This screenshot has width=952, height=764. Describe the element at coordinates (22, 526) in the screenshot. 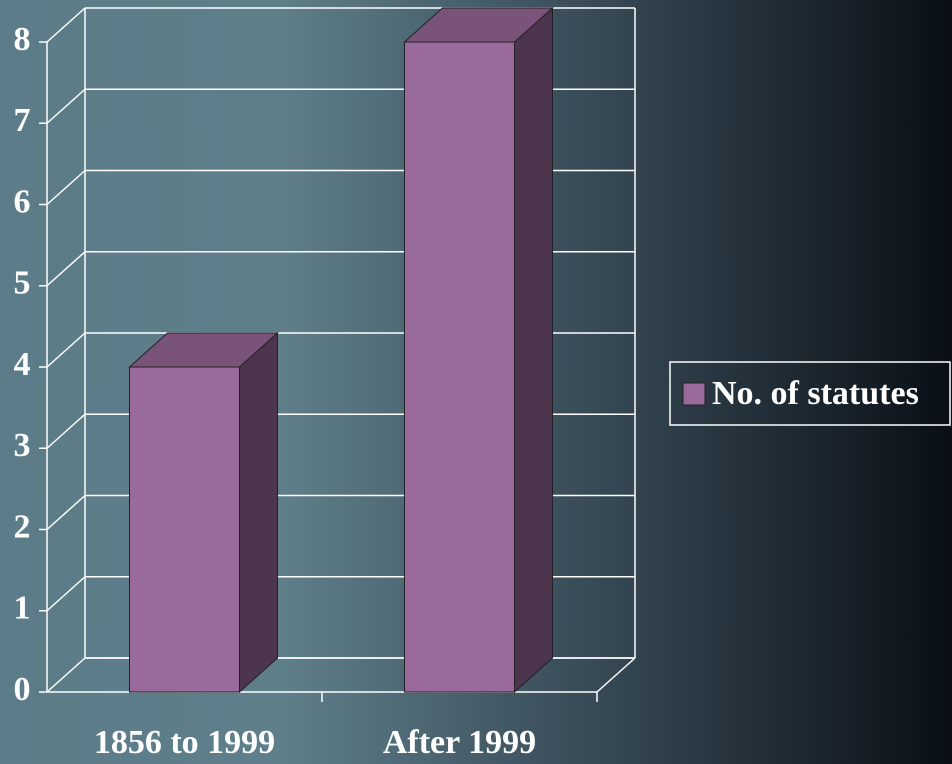

I see `y-tick-label: 2` at that location.